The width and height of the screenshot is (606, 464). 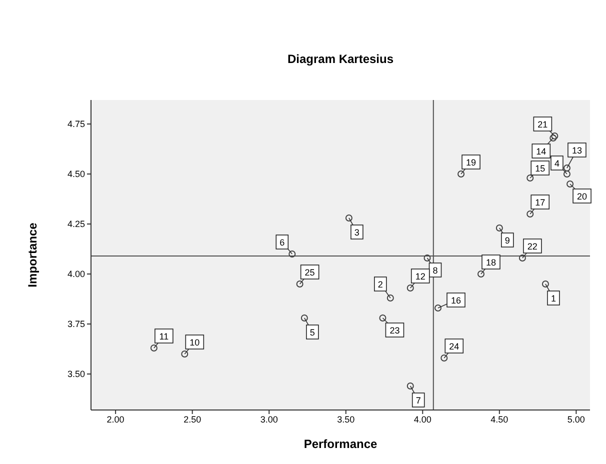 I want to click on y-tick-label: 4.75, so click(x=76, y=124).